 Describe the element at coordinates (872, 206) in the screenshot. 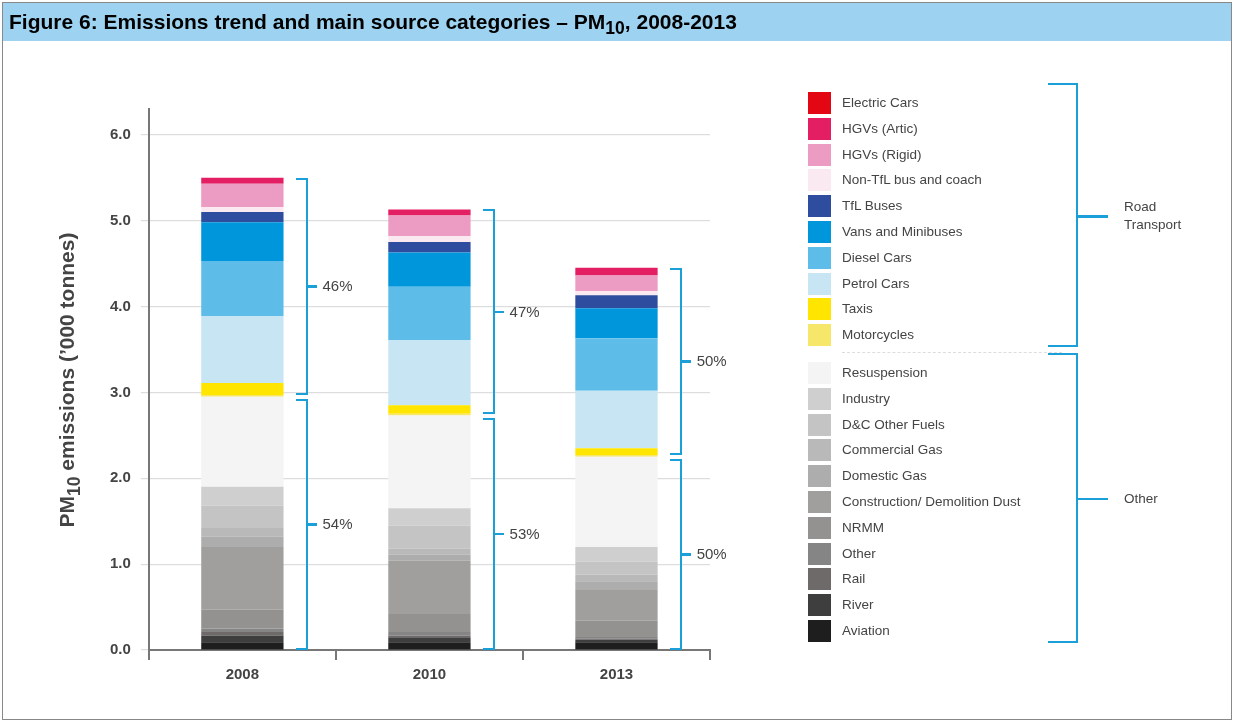

I see `legend-label: TfL Buses` at that location.